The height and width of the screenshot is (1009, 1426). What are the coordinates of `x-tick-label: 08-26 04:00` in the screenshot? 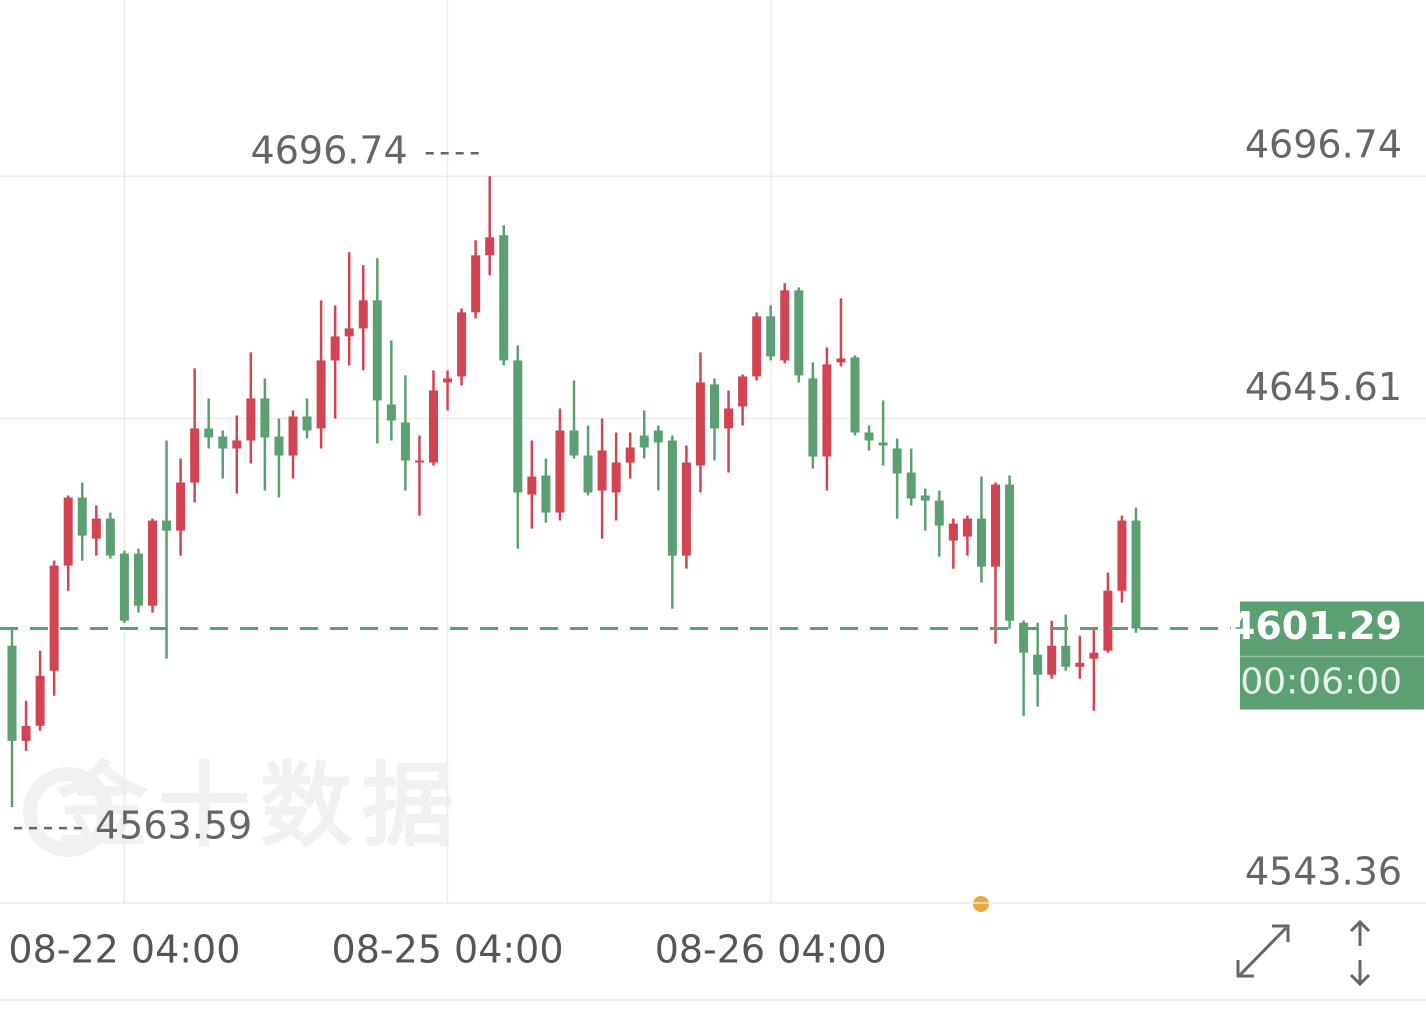 It's located at (771, 950).